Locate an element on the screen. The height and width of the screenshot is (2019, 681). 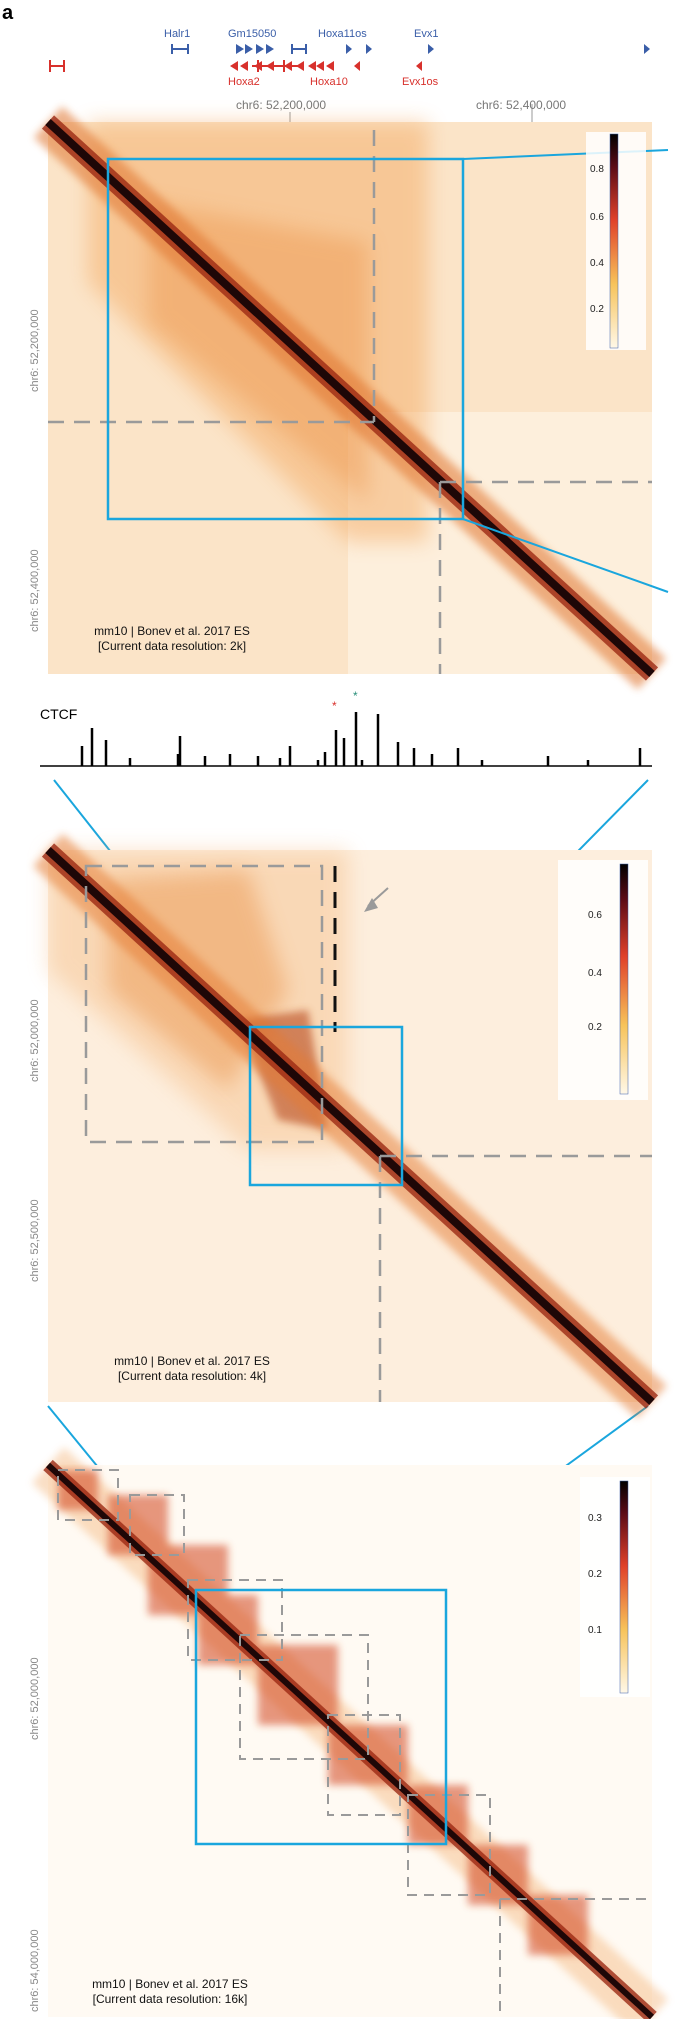
ctcf-signal: * * is located at coordinates (346, 728).